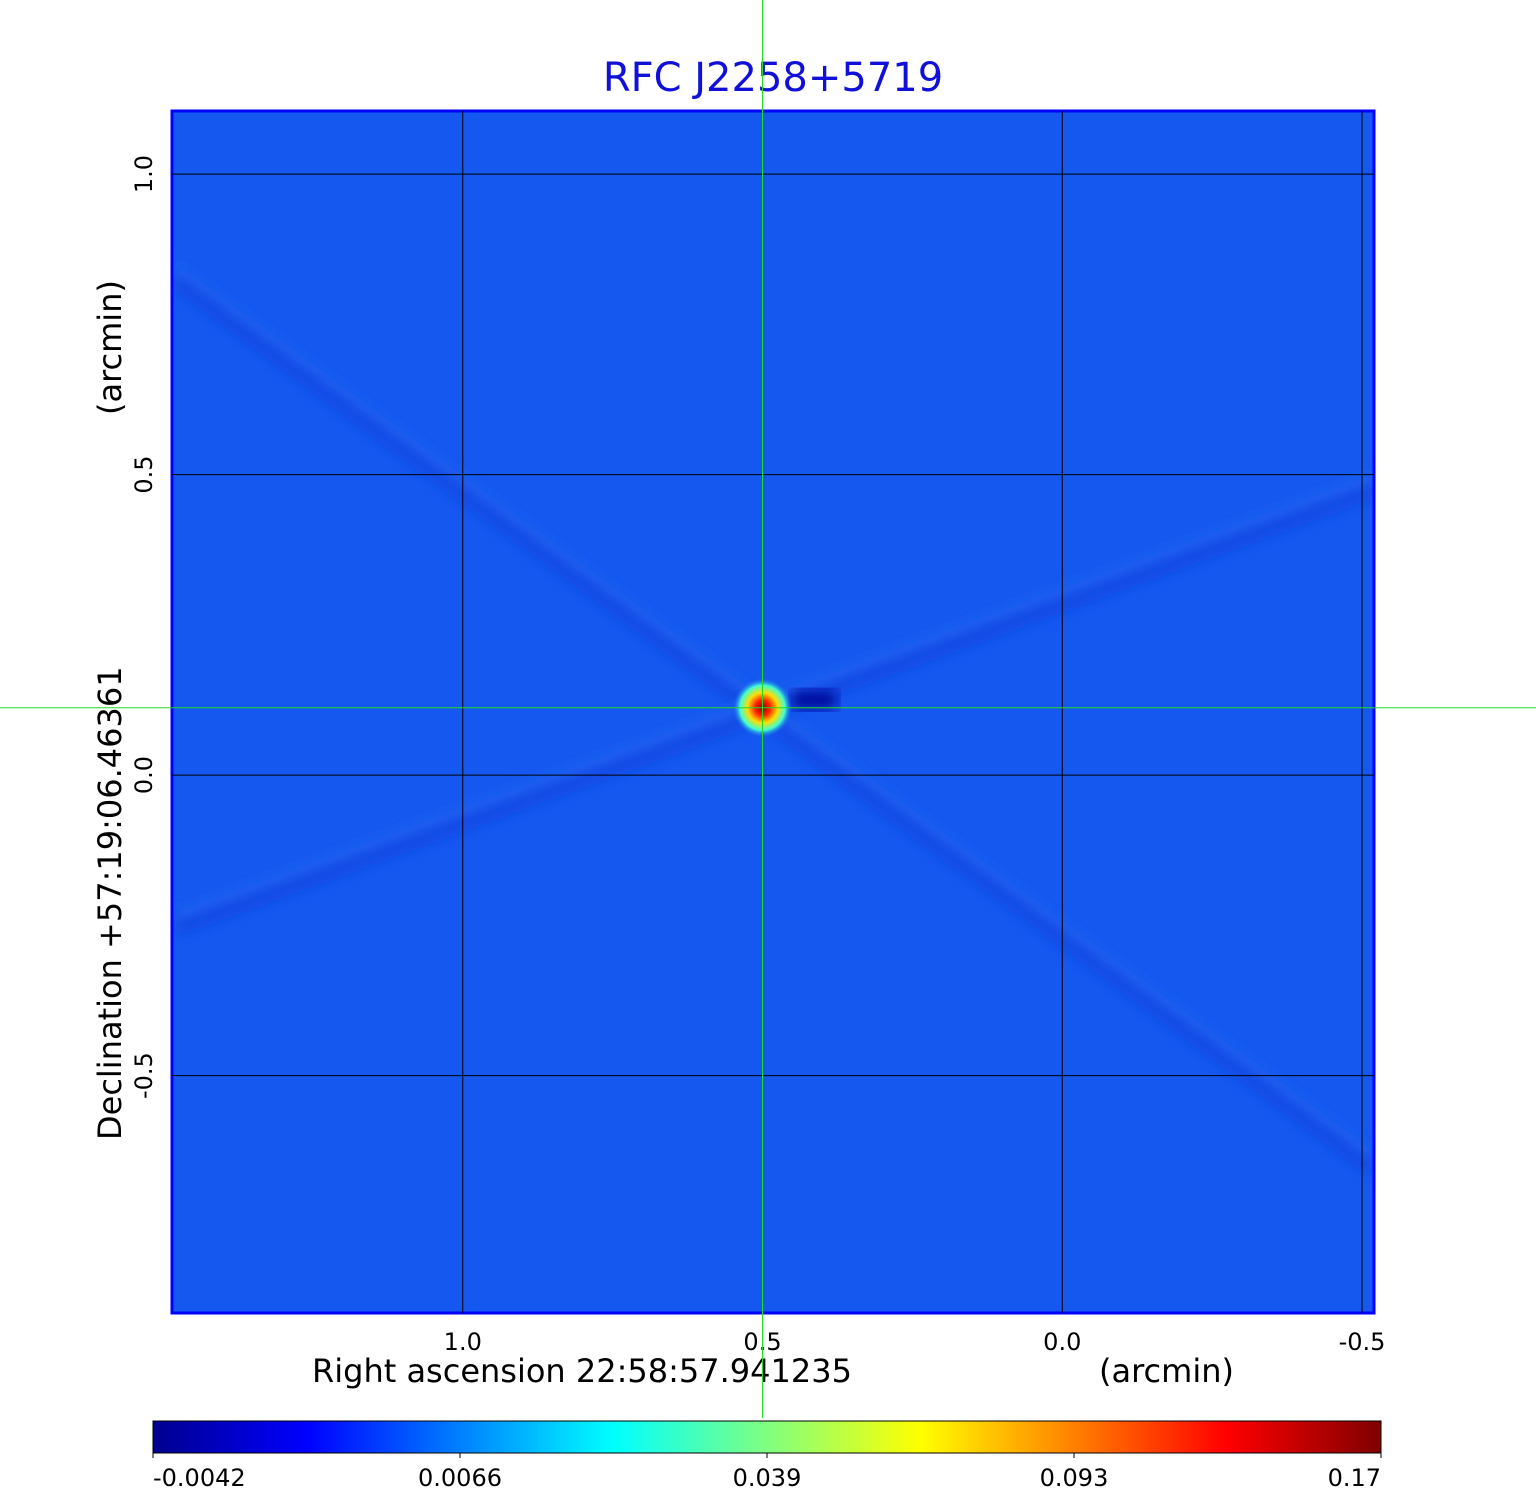  What do you see at coordinates (463, 1342) in the screenshot?
I see `x-tick-label: 1.0` at bounding box center [463, 1342].